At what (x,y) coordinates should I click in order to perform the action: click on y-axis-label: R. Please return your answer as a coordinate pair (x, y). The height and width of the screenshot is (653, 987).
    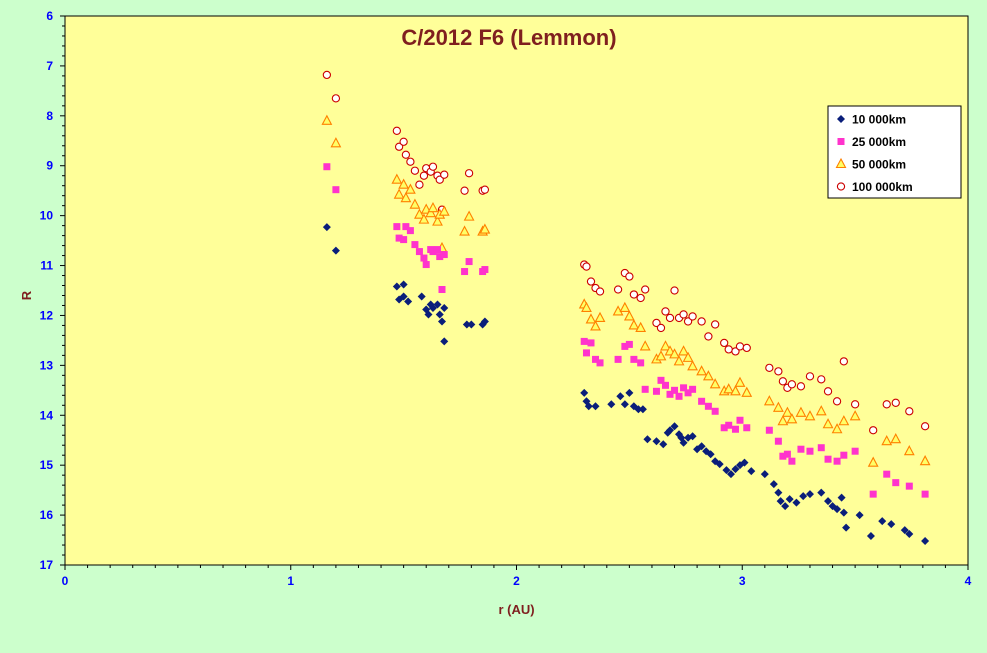
    Looking at the image, I should click on (26, 295).